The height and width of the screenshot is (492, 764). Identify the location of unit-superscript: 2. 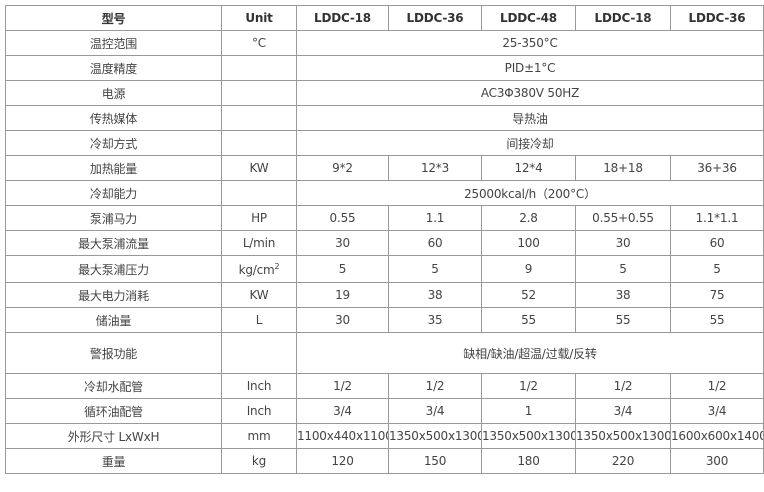
(277, 266).